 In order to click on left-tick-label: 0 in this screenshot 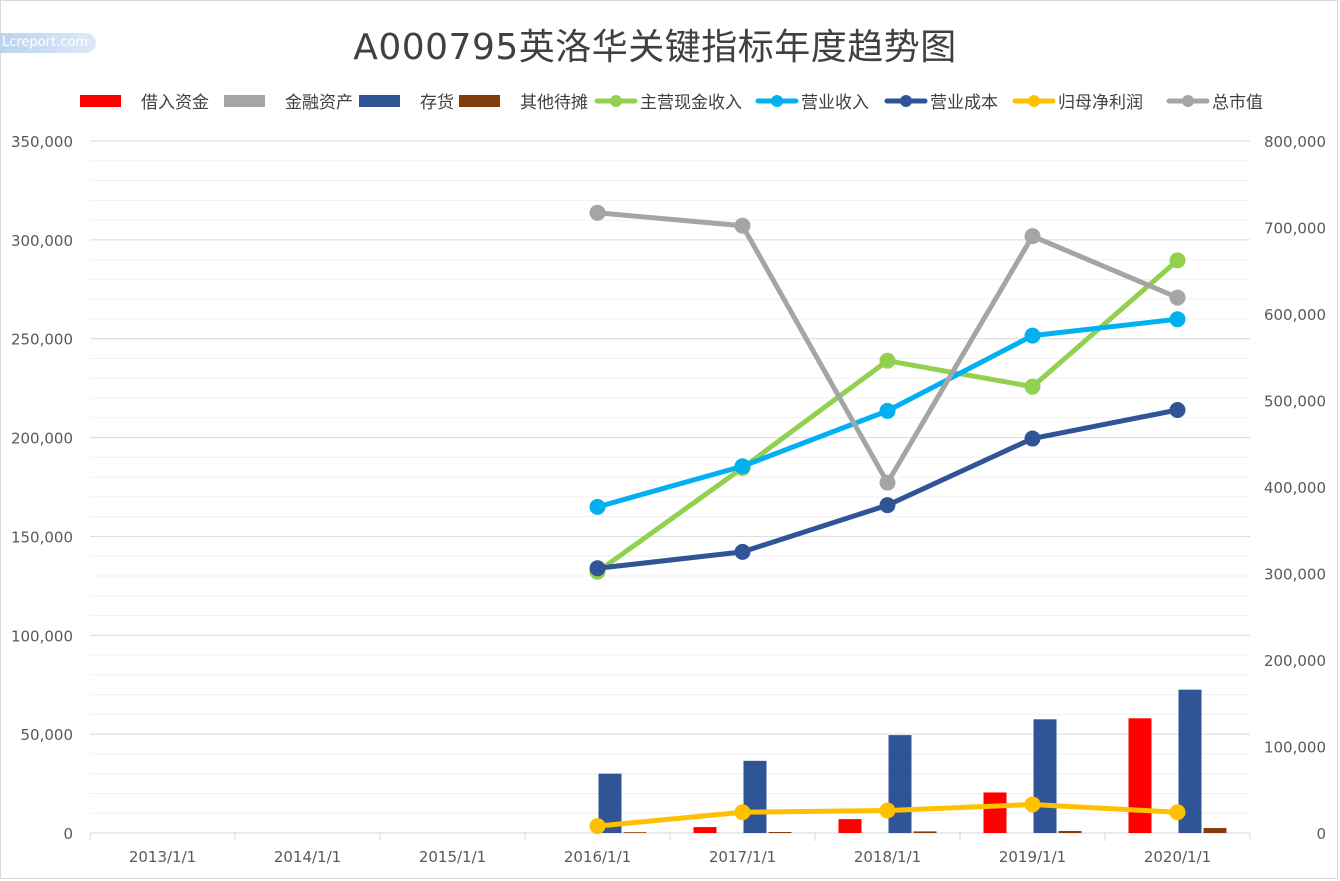, I will do `click(68, 834)`.